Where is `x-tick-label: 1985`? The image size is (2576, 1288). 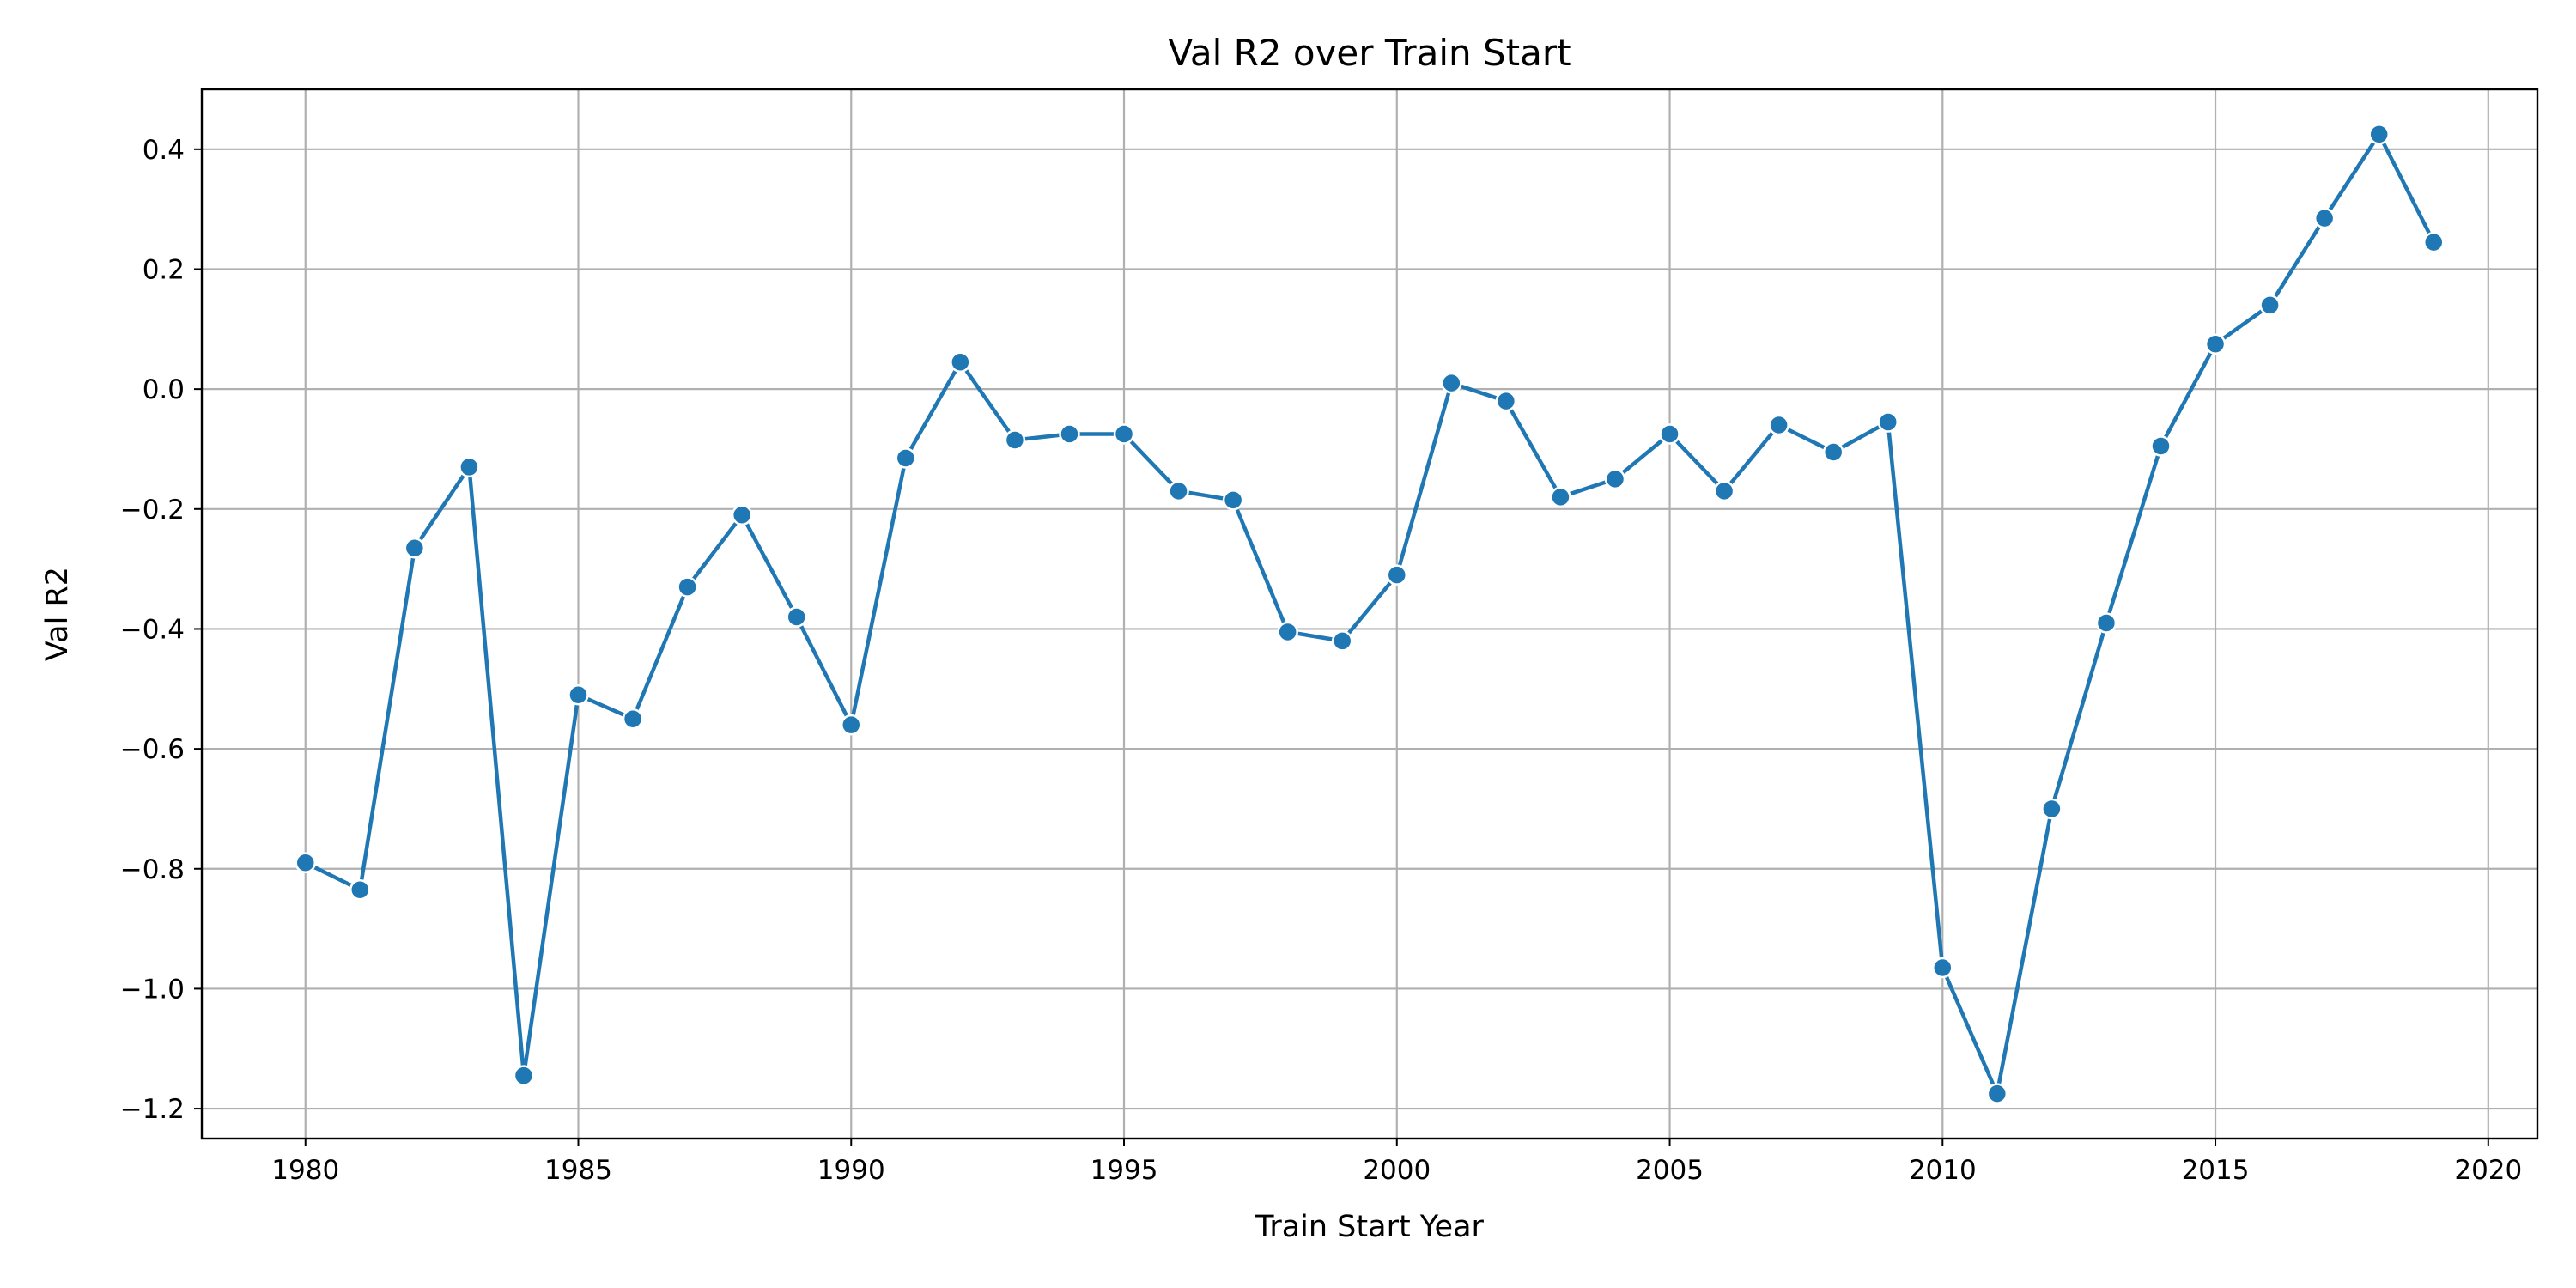
x-tick-label: 1985 is located at coordinates (578, 1170).